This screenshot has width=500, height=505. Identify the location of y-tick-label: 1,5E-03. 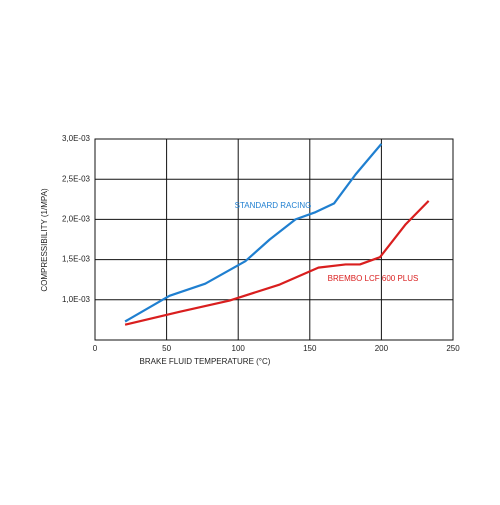
(76, 259).